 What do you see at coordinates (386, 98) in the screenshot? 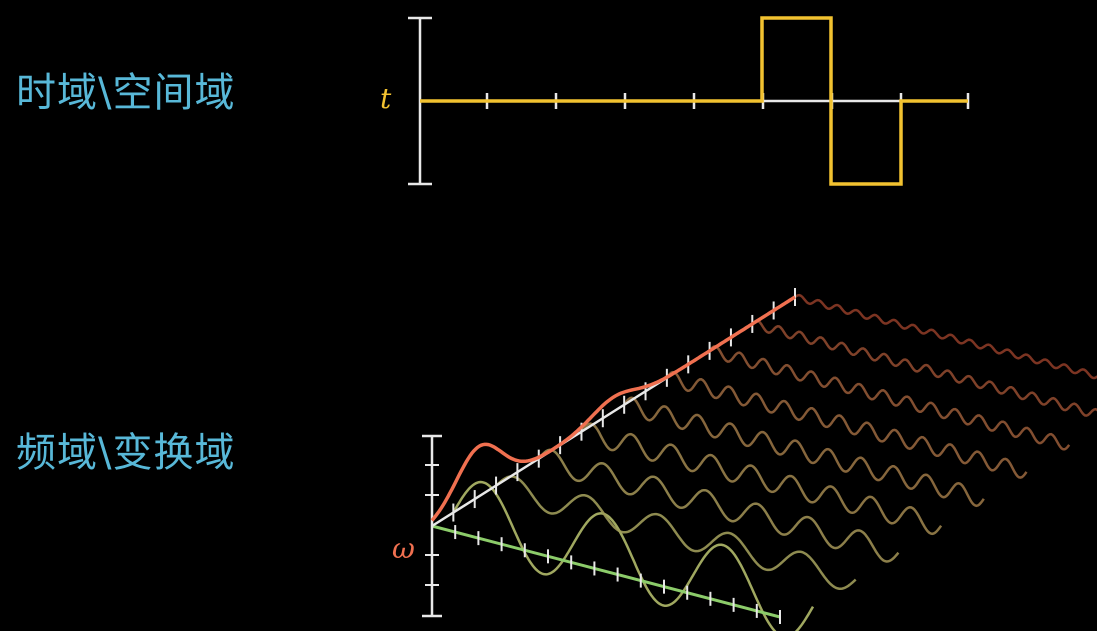
I see `time-axis-symbol: t` at bounding box center [386, 98].